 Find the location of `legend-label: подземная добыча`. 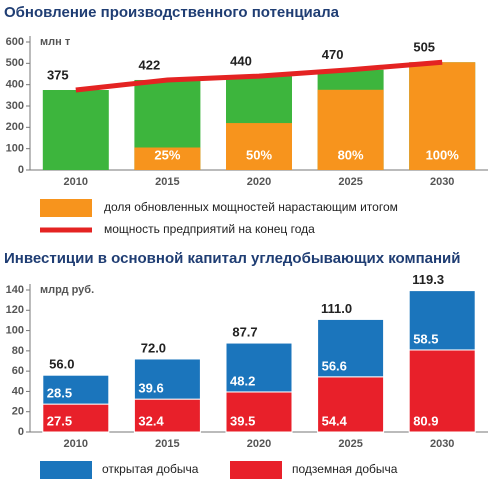

legend-label: подземная добыча is located at coordinates (345, 469).